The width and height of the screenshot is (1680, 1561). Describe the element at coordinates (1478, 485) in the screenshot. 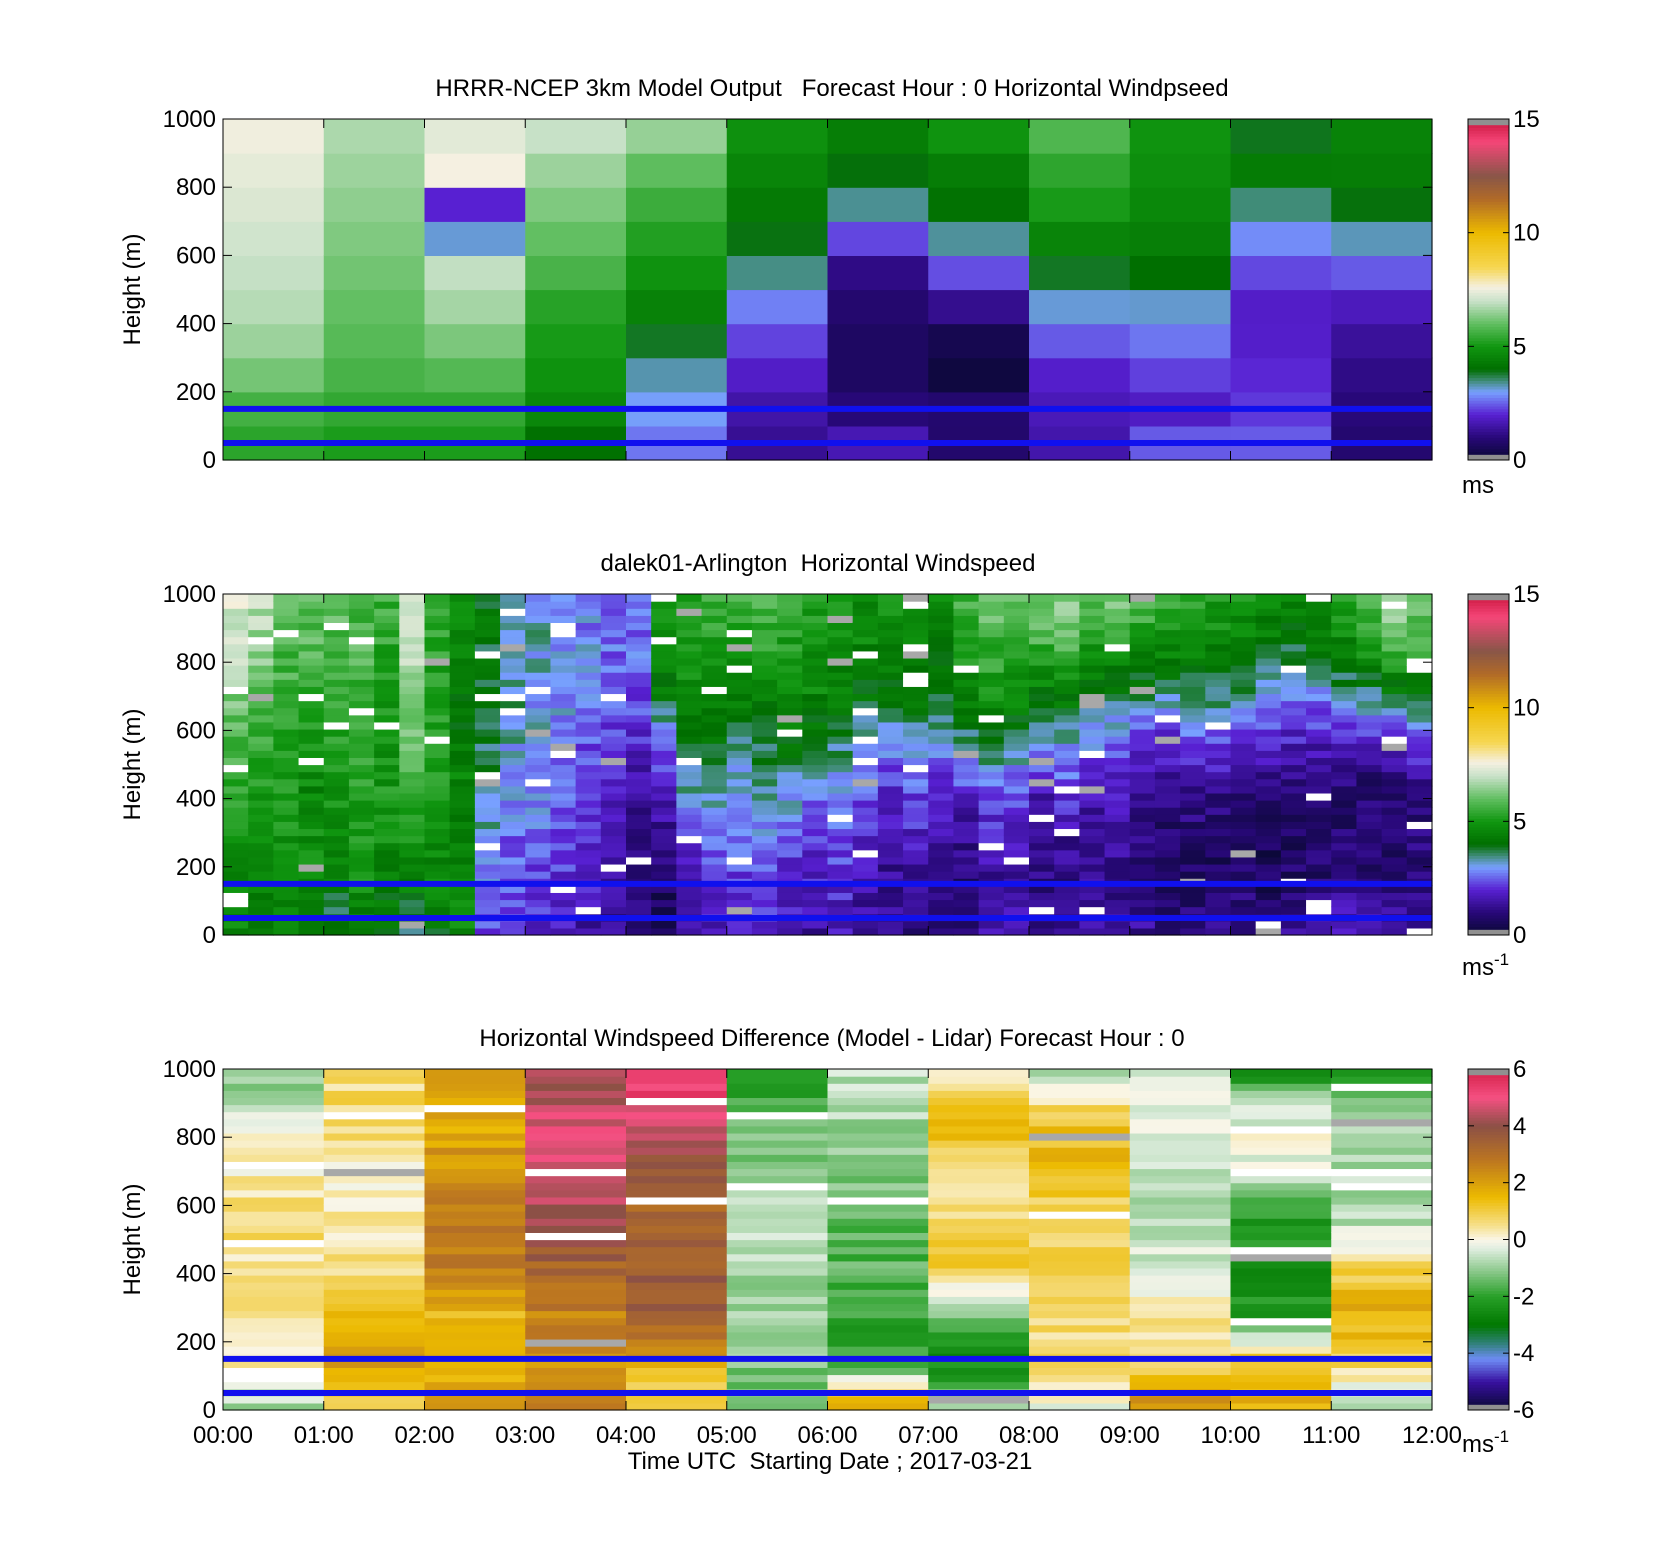

I see `colorbar-unit: ms` at that location.